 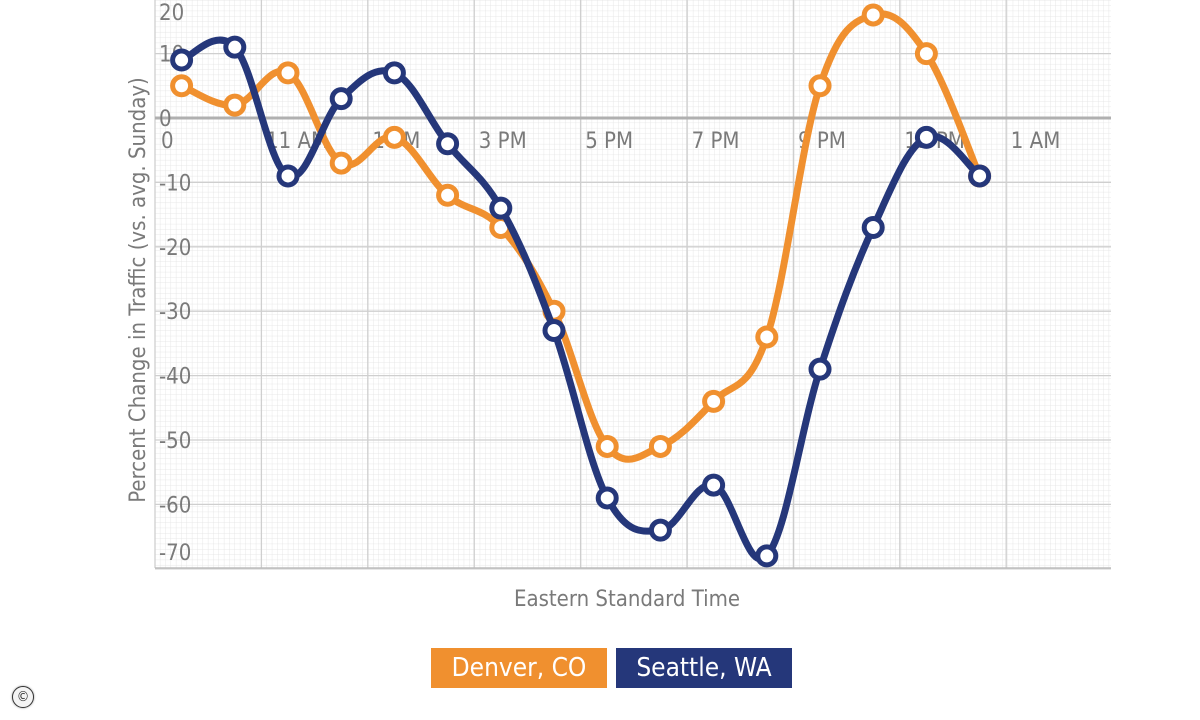 What do you see at coordinates (175, 312) in the screenshot?
I see `y-tick-label: -30` at bounding box center [175, 312].